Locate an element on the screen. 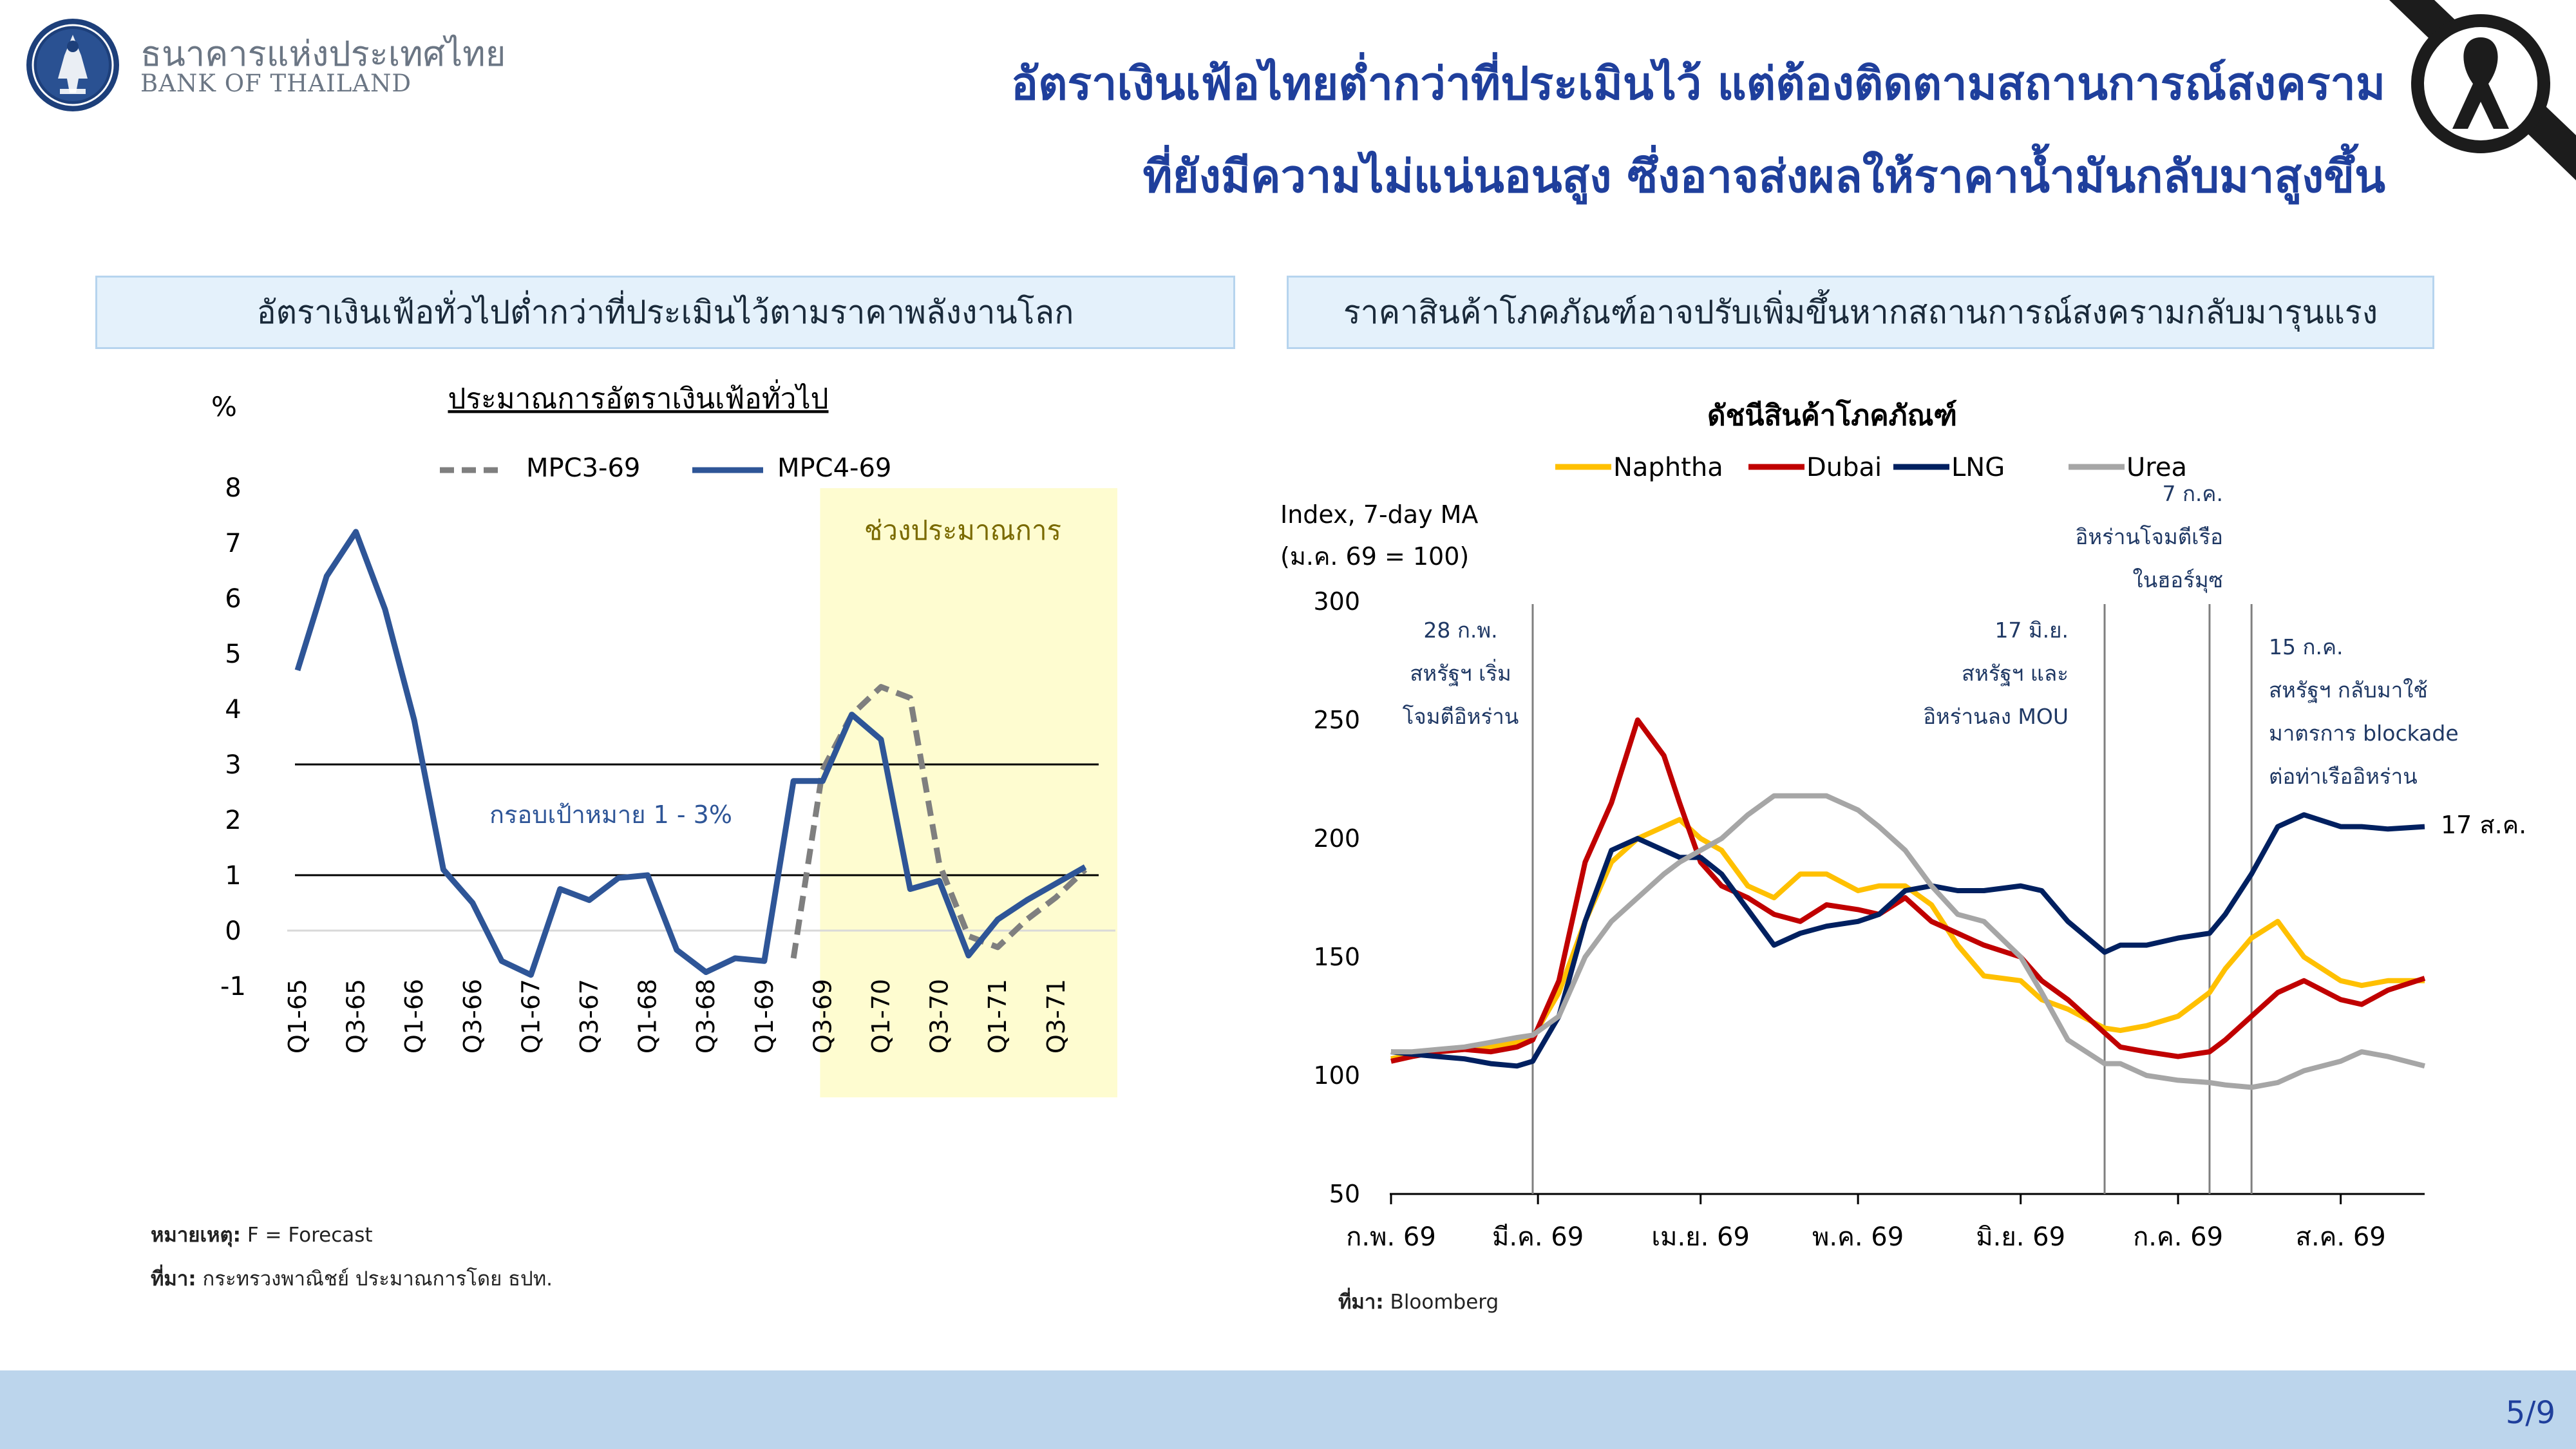 The image size is (2576, 1449). event-label: ต่อท่าเรืออิหร่าน is located at coordinates (2343, 777).